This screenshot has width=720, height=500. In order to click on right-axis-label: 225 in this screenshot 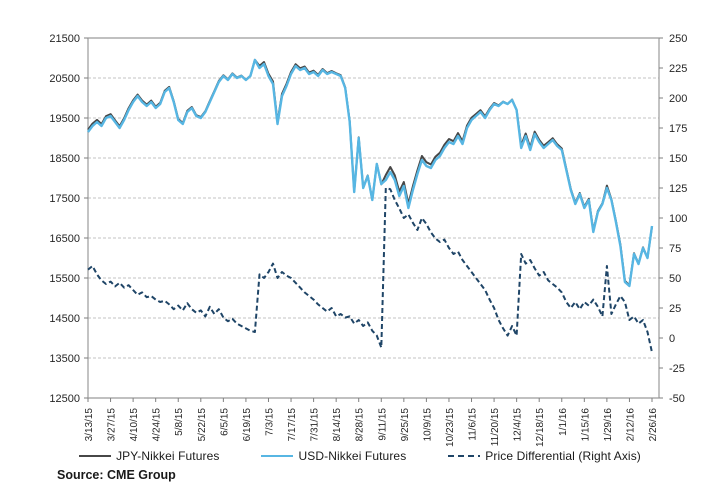, I will do `click(678, 69)`.